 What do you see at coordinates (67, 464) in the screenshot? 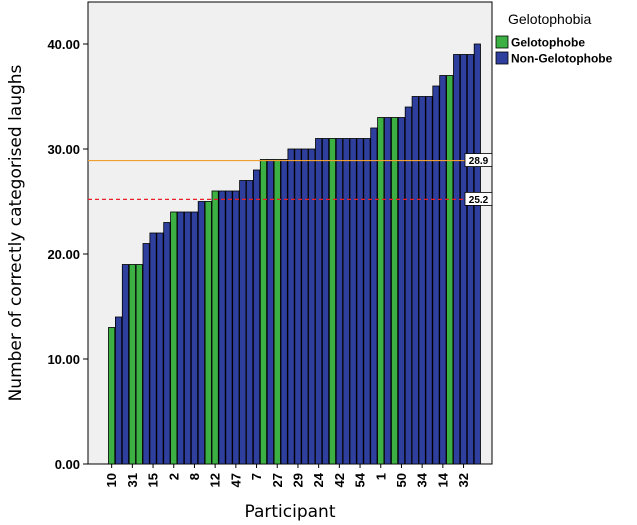
I see `y-tick-label: 0.00` at bounding box center [67, 464].